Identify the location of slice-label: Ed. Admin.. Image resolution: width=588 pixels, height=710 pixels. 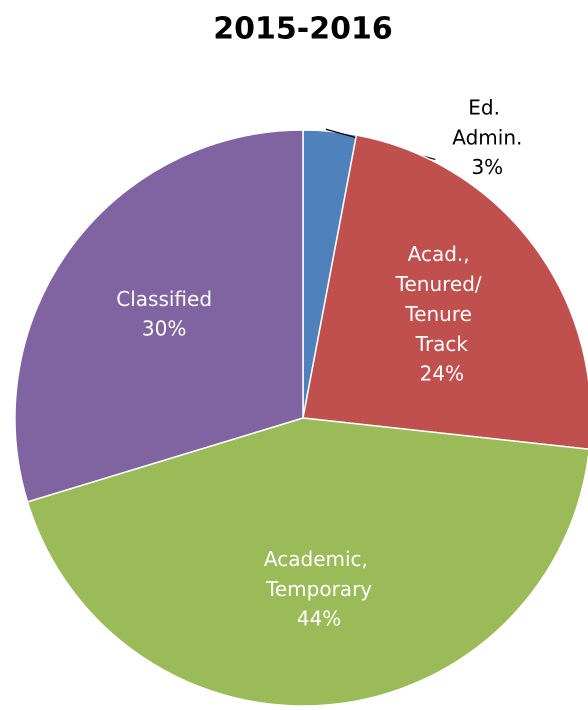
(487, 122).